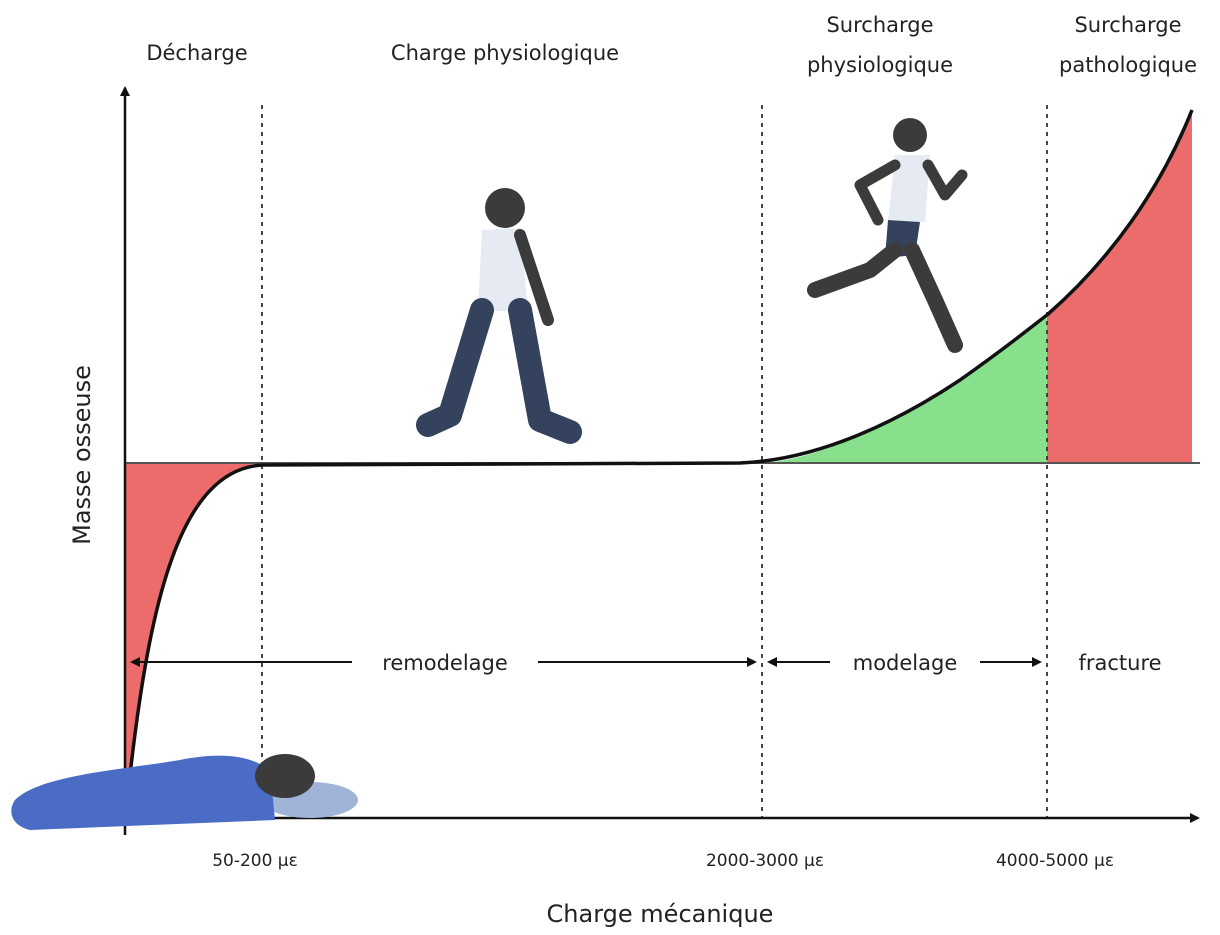 The height and width of the screenshot is (935, 1220). I want to click on threshold-label: 4000-5000 με, so click(1055, 861).